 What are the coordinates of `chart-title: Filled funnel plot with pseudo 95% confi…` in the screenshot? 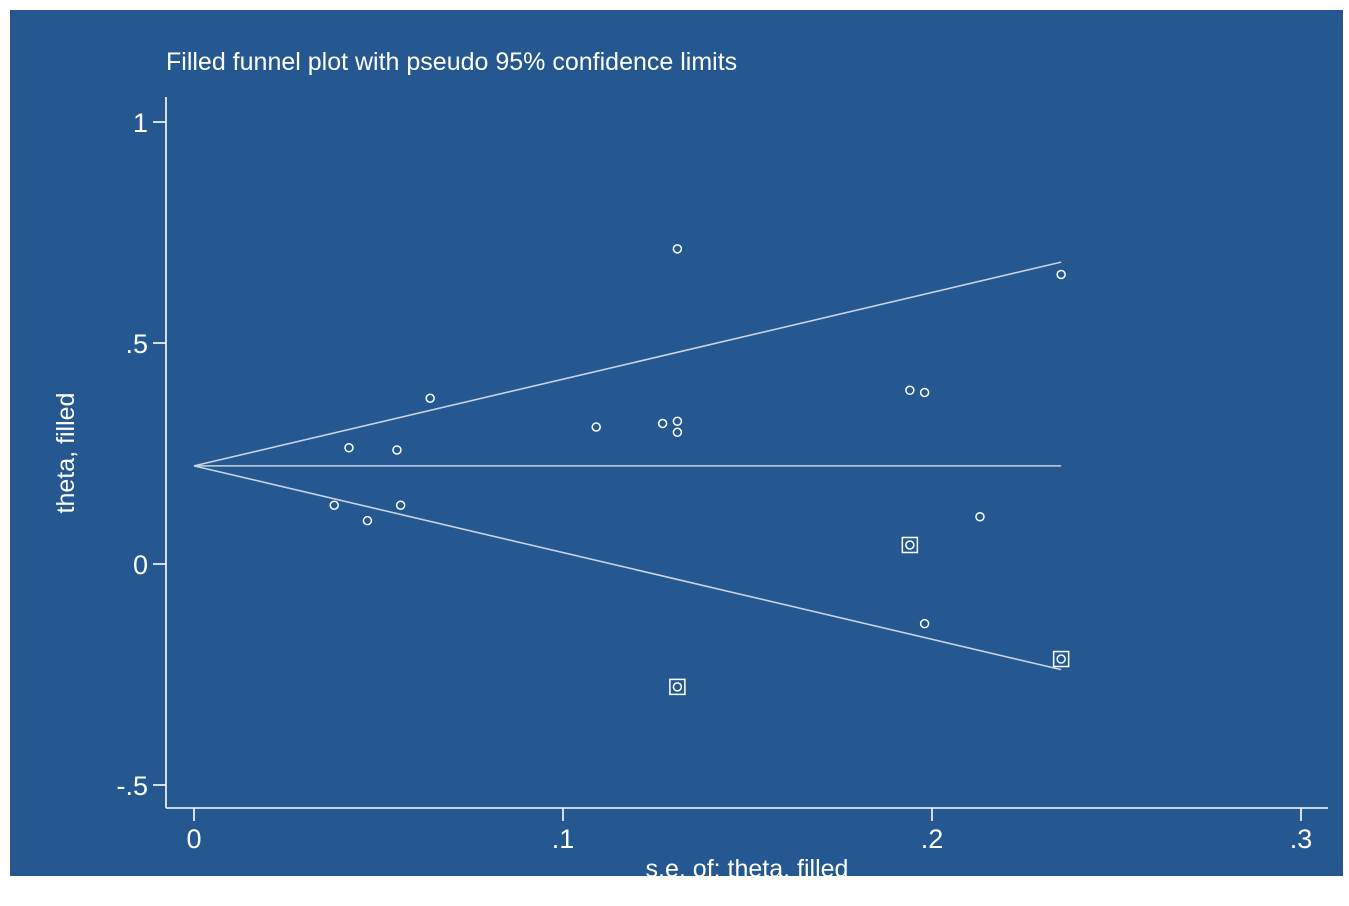 It's located at (451, 62).